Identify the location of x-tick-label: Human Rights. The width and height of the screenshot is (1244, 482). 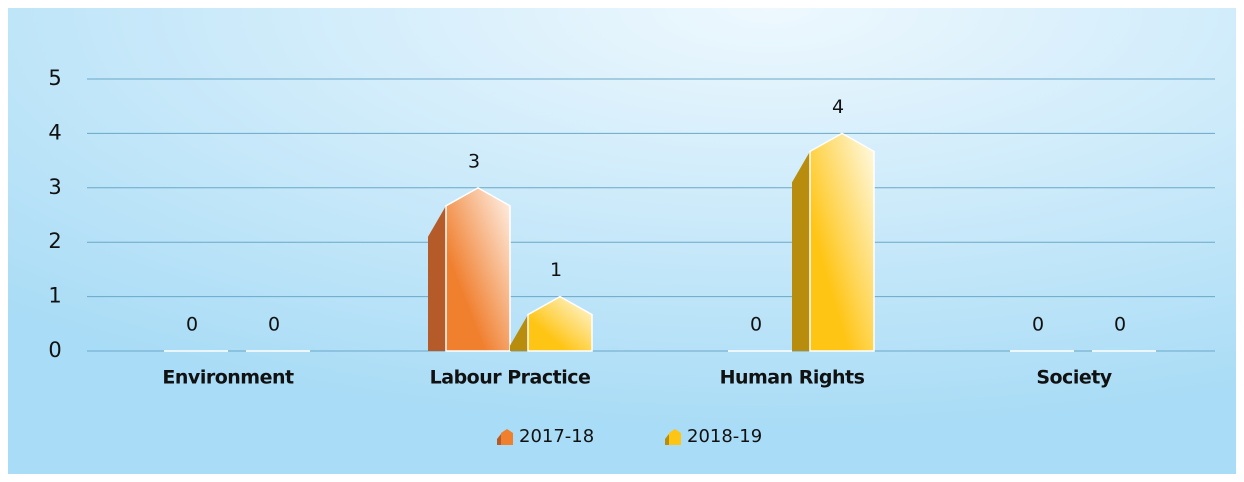
(792, 378).